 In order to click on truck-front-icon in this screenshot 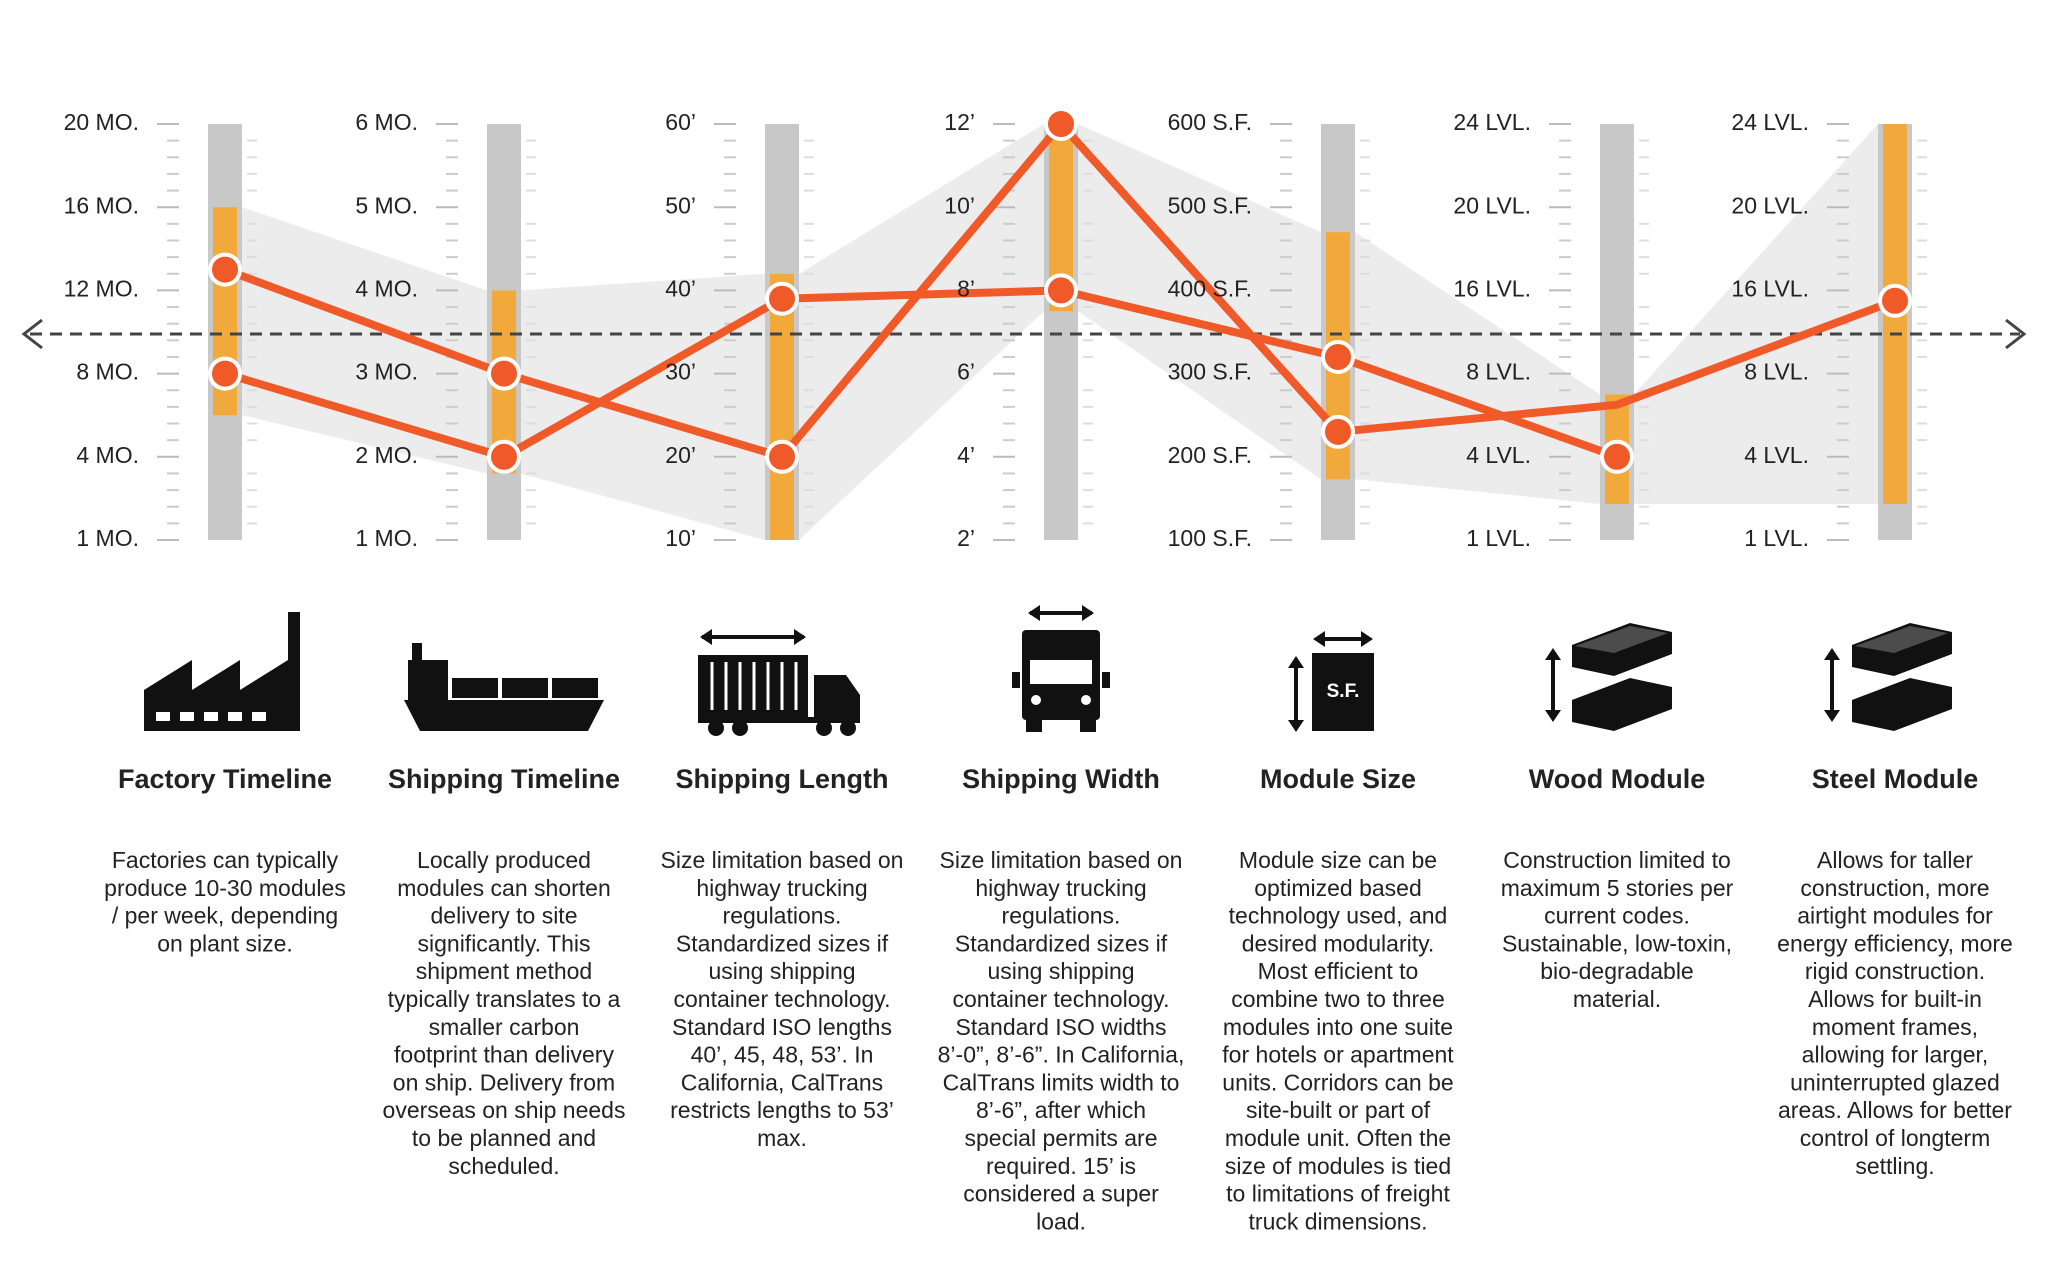, I will do `click(1061, 668)`.